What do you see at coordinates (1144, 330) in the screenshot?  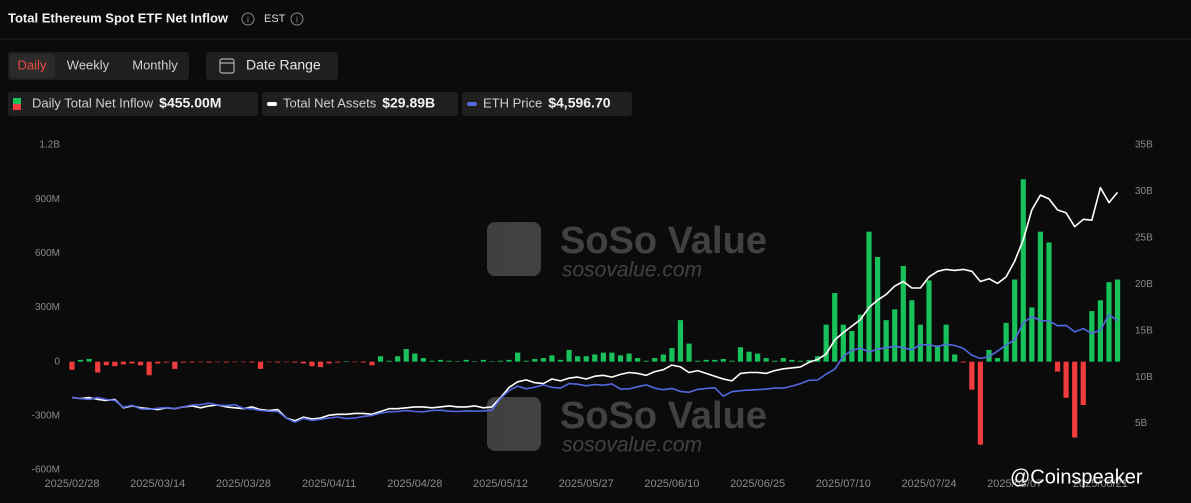 I see `y2-tick-label: 15B` at bounding box center [1144, 330].